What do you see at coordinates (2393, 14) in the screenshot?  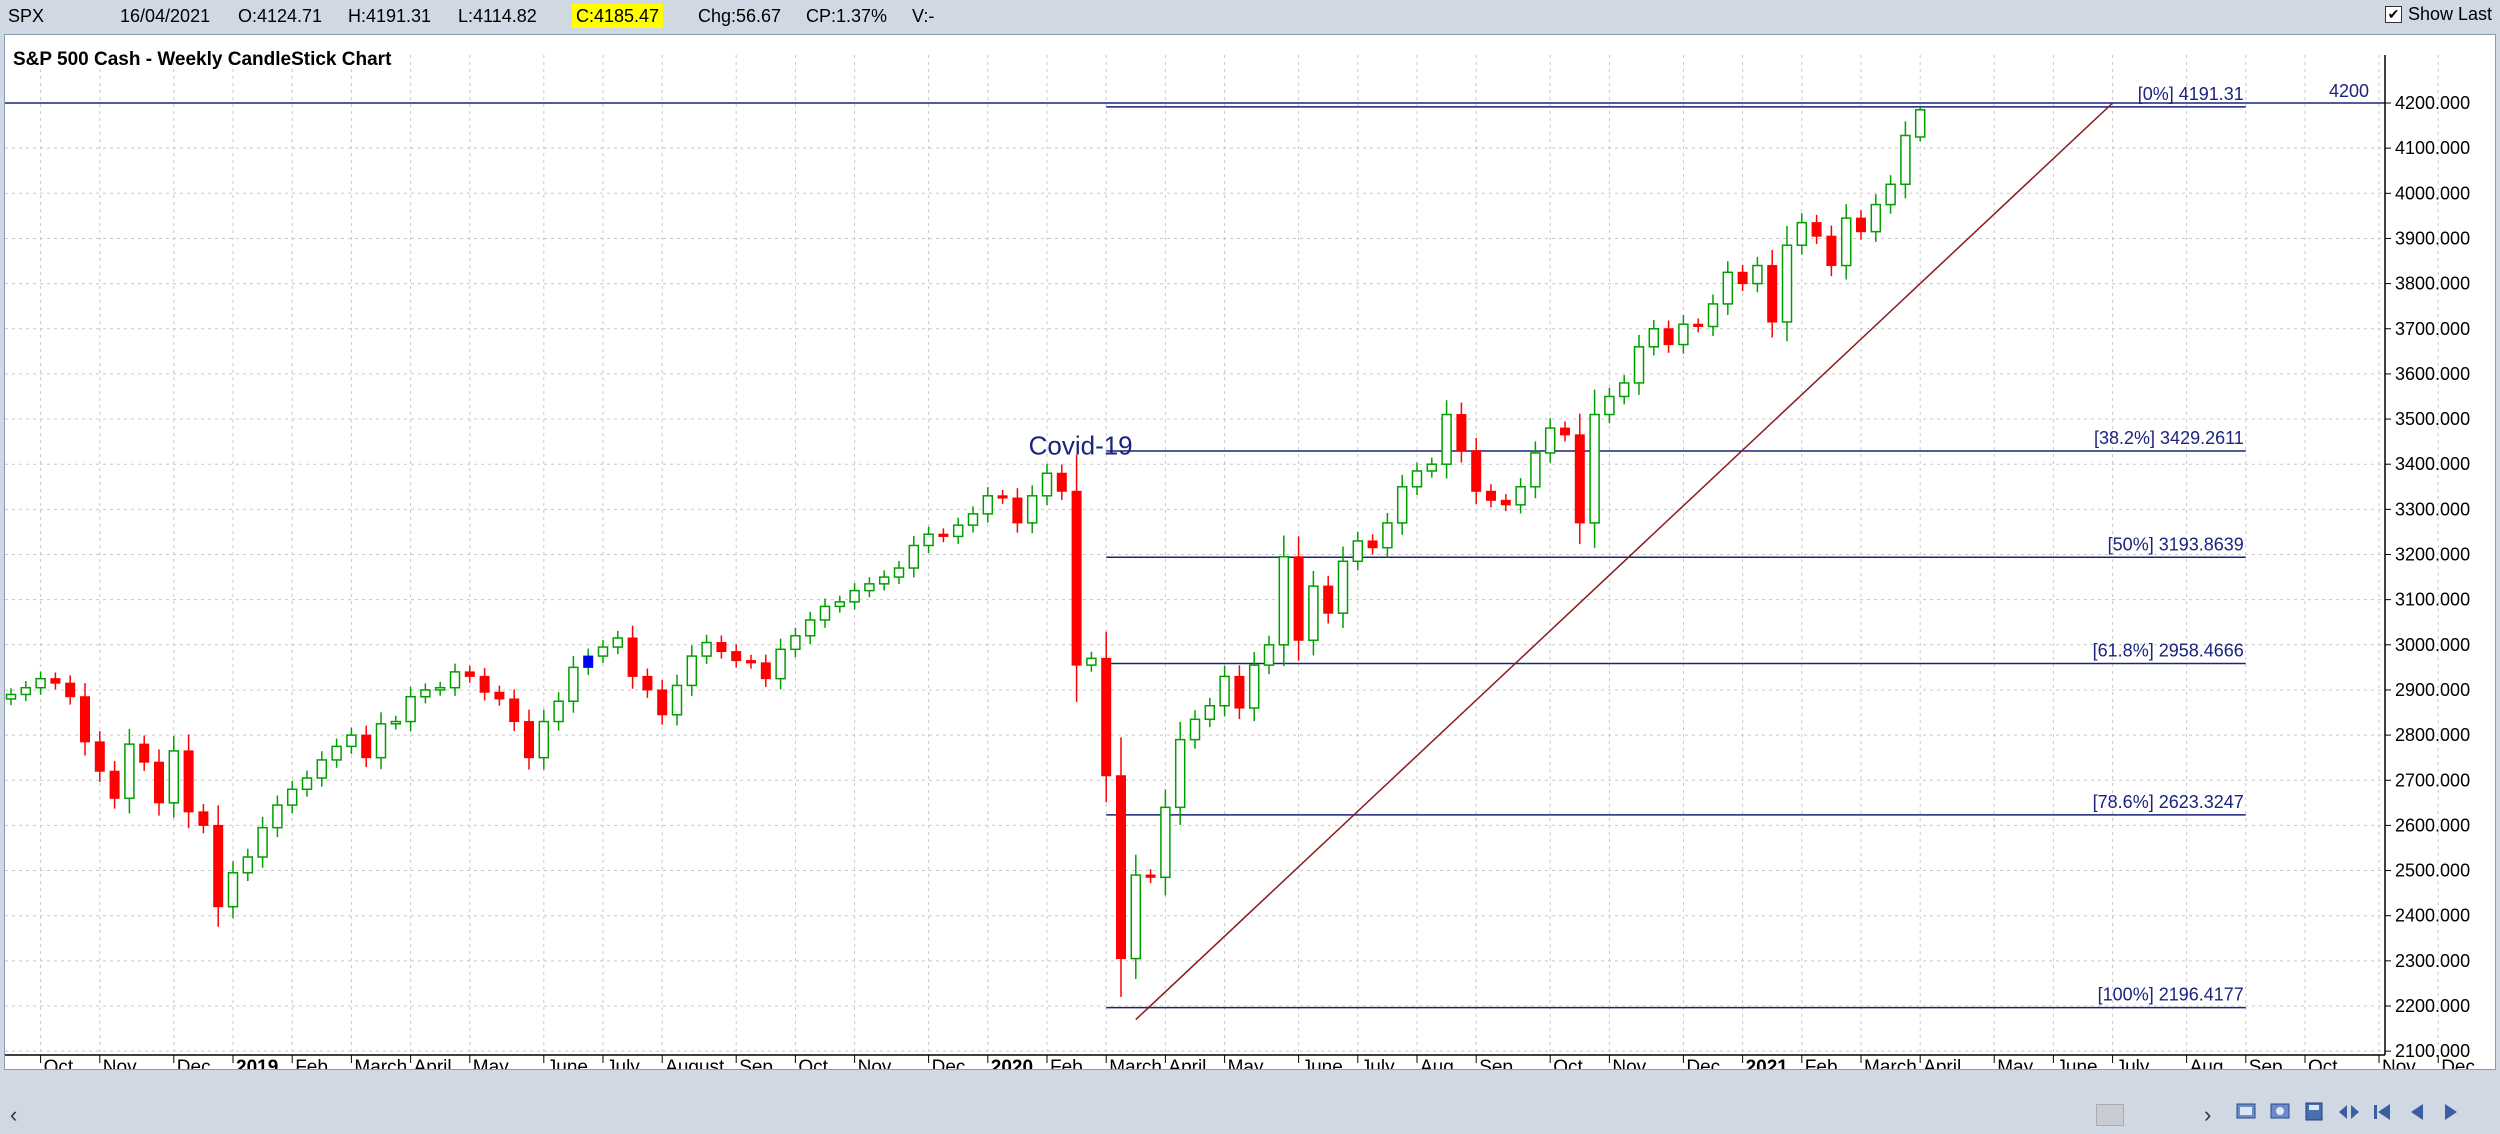 I see `show-last-checkbox: ✔` at bounding box center [2393, 14].